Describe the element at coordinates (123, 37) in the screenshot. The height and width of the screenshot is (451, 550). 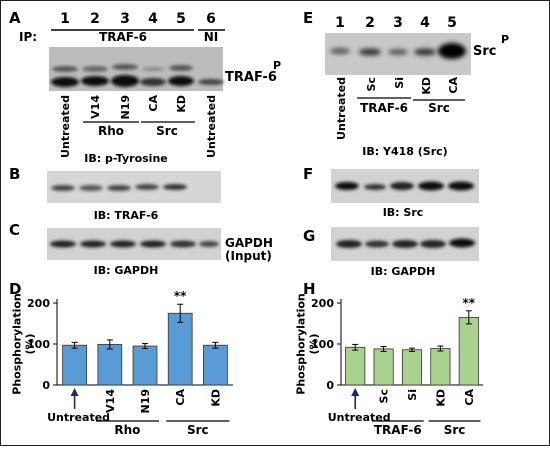
I see `panel-a-ip-label: TRAF-6` at that location.